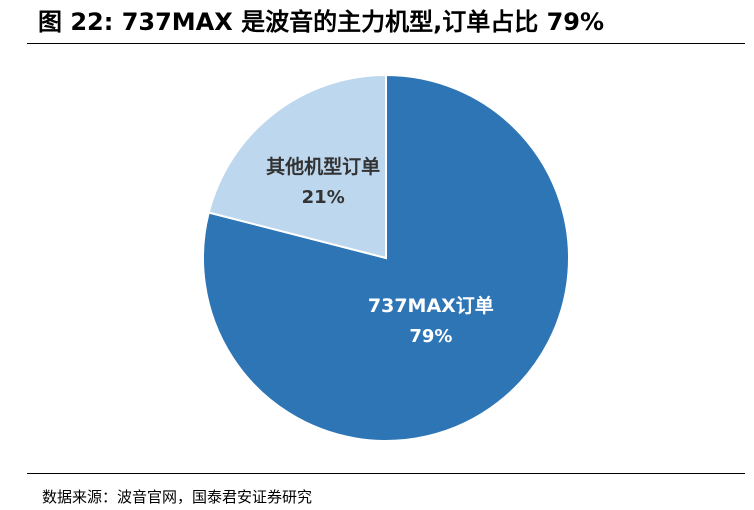  I want to click on pie-labels: 737MAX订单 79% 其他机型订单 21%, so click(380, 251).